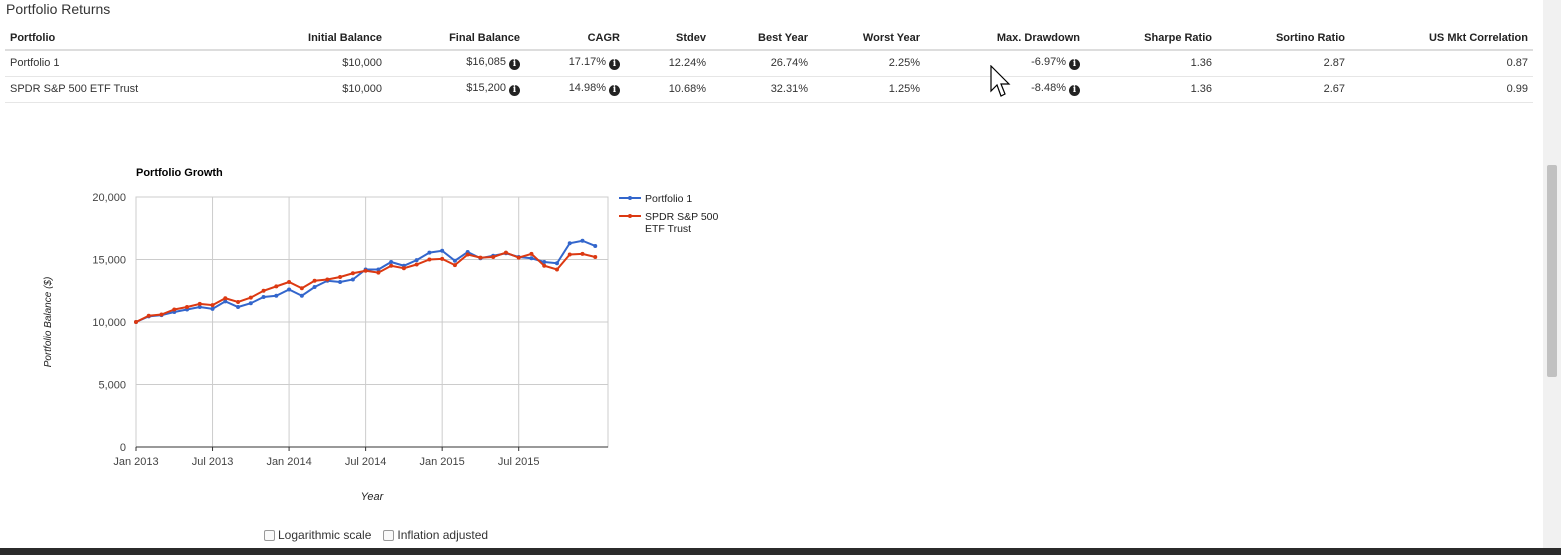 The width and height of the screenshot is (1561, 555). I want to click on header-max-drawdown: Max. Drawdown, so click(1005, 39).